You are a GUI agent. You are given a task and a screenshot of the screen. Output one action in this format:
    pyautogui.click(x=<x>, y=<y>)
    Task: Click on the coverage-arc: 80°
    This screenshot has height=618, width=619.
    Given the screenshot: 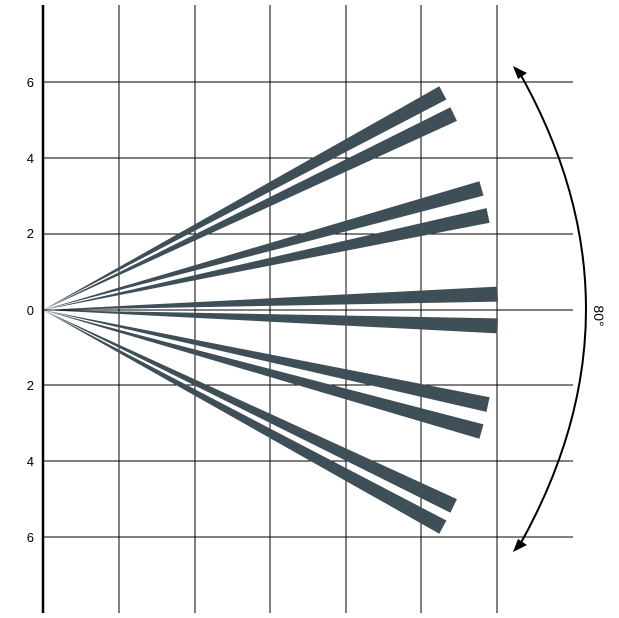 What is the action you would take?
    pyautogui.click(x=560, y=309)
    